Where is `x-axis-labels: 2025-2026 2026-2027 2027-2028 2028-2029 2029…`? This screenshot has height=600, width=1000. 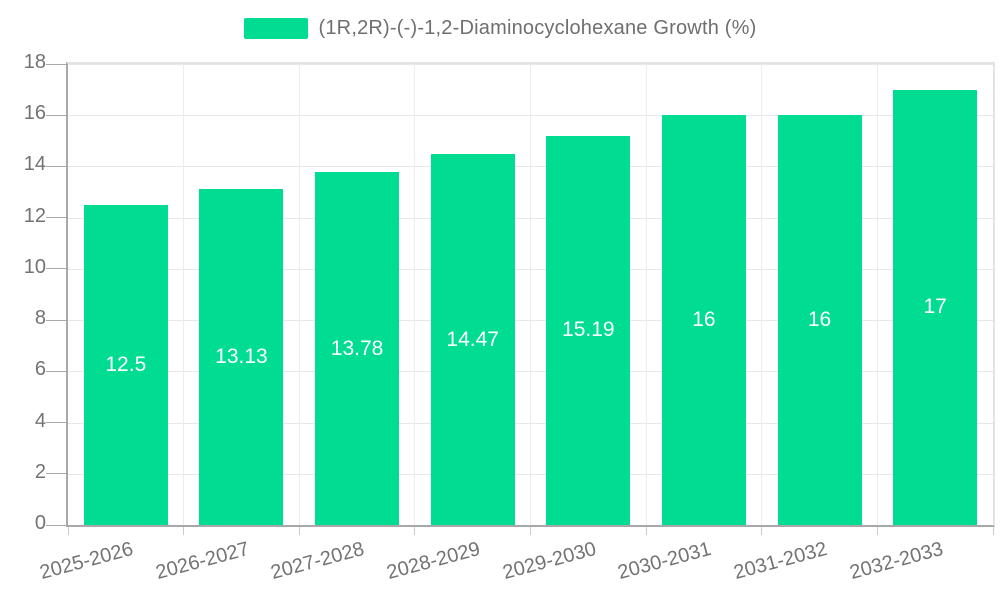 x-axis-labels: 2025-2026 2026-2027 2027-2028 2028-2029 2029… is located at coordinates (515, 562).